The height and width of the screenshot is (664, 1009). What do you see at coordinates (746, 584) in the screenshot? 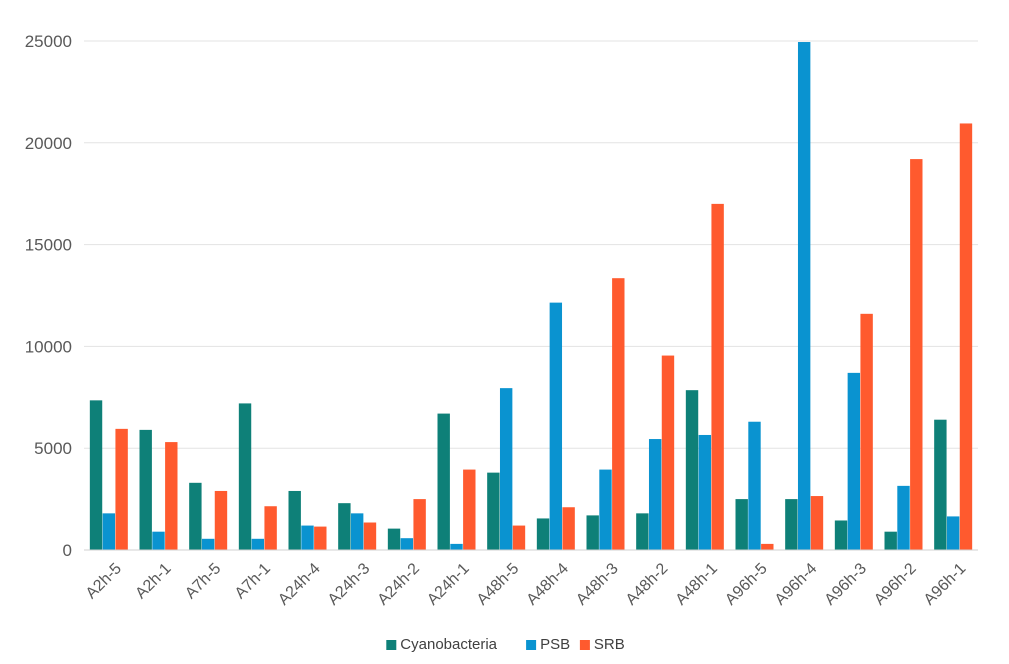
I see `x-tick-label: A96h-5` at bounding box center [746, 584].